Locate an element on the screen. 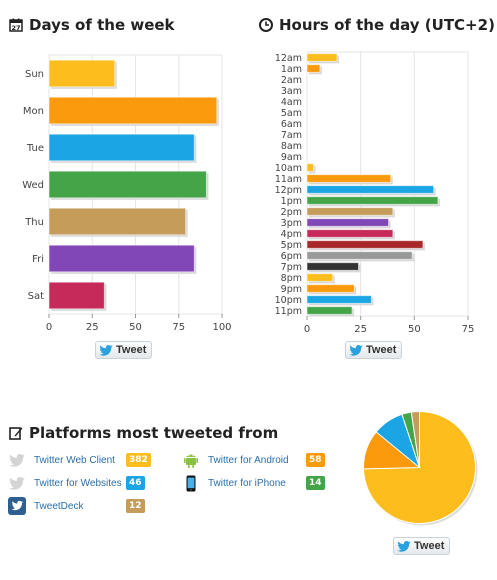  category-label: Tue is located at coordinates (35, 148).